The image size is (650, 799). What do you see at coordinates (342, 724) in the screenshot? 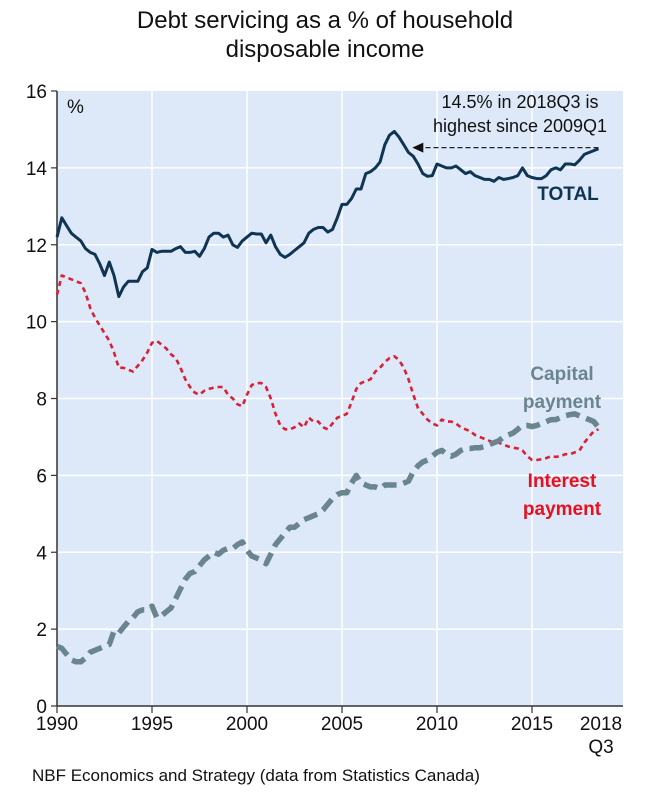
I see `x-tick-label: 2005` at bounding box center [342, 724].